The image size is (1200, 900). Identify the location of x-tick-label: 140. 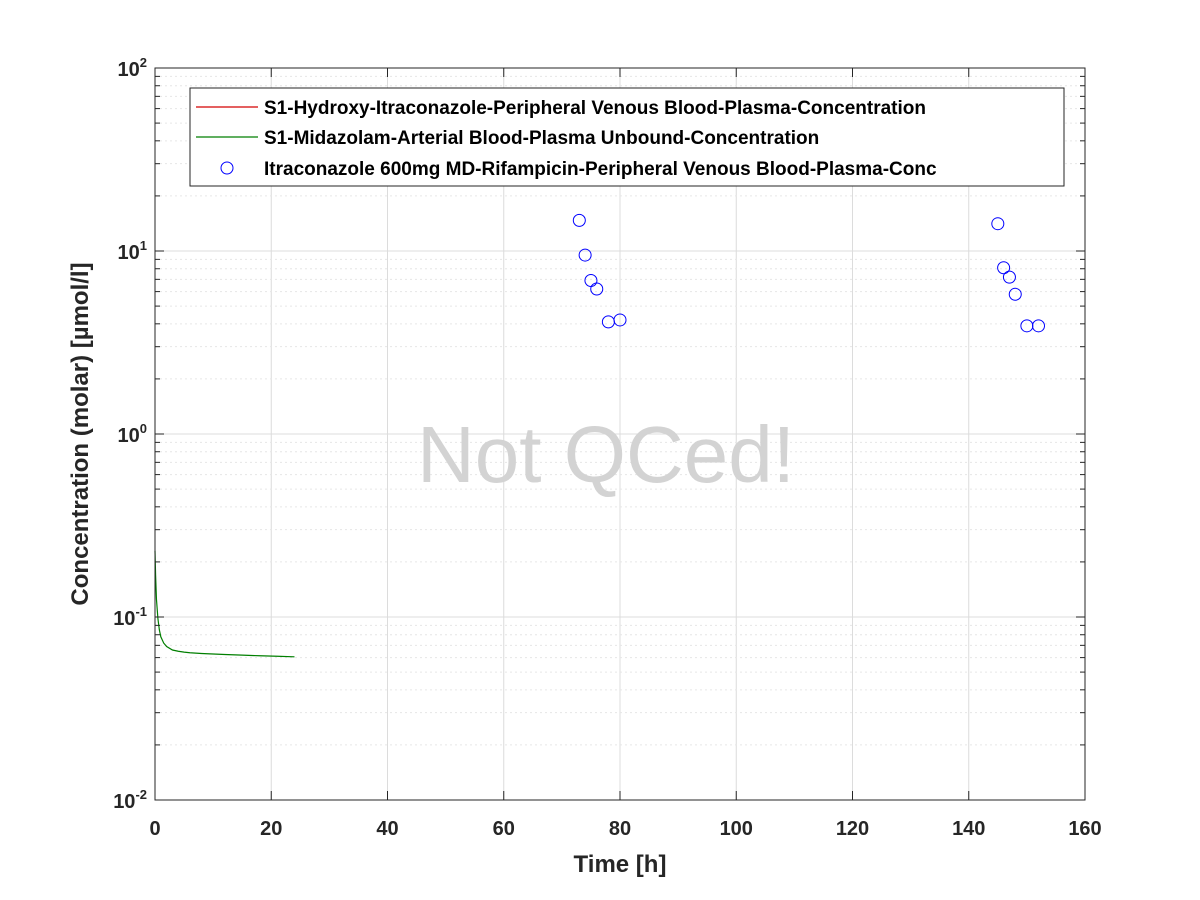
(968, 829).